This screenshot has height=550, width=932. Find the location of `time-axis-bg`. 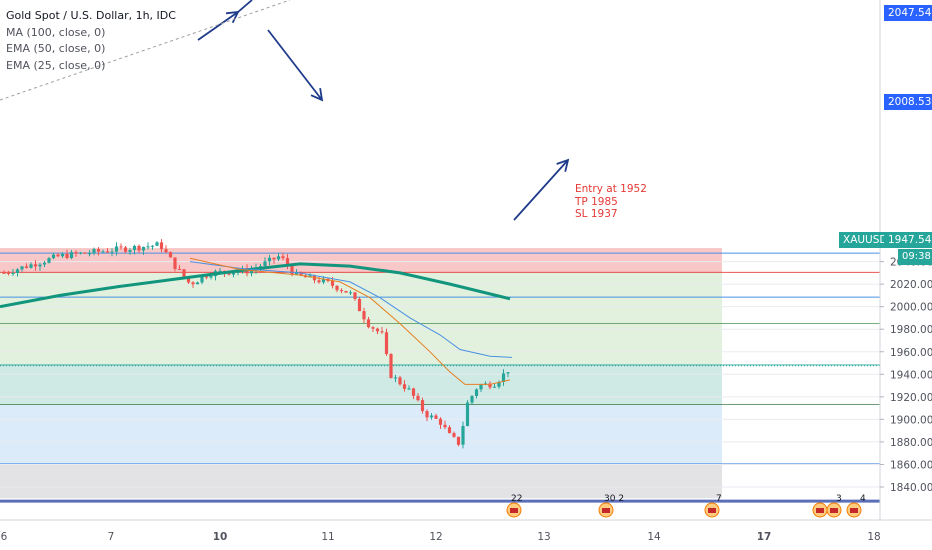

time-axis-bg is located at coordinates (466, 535).